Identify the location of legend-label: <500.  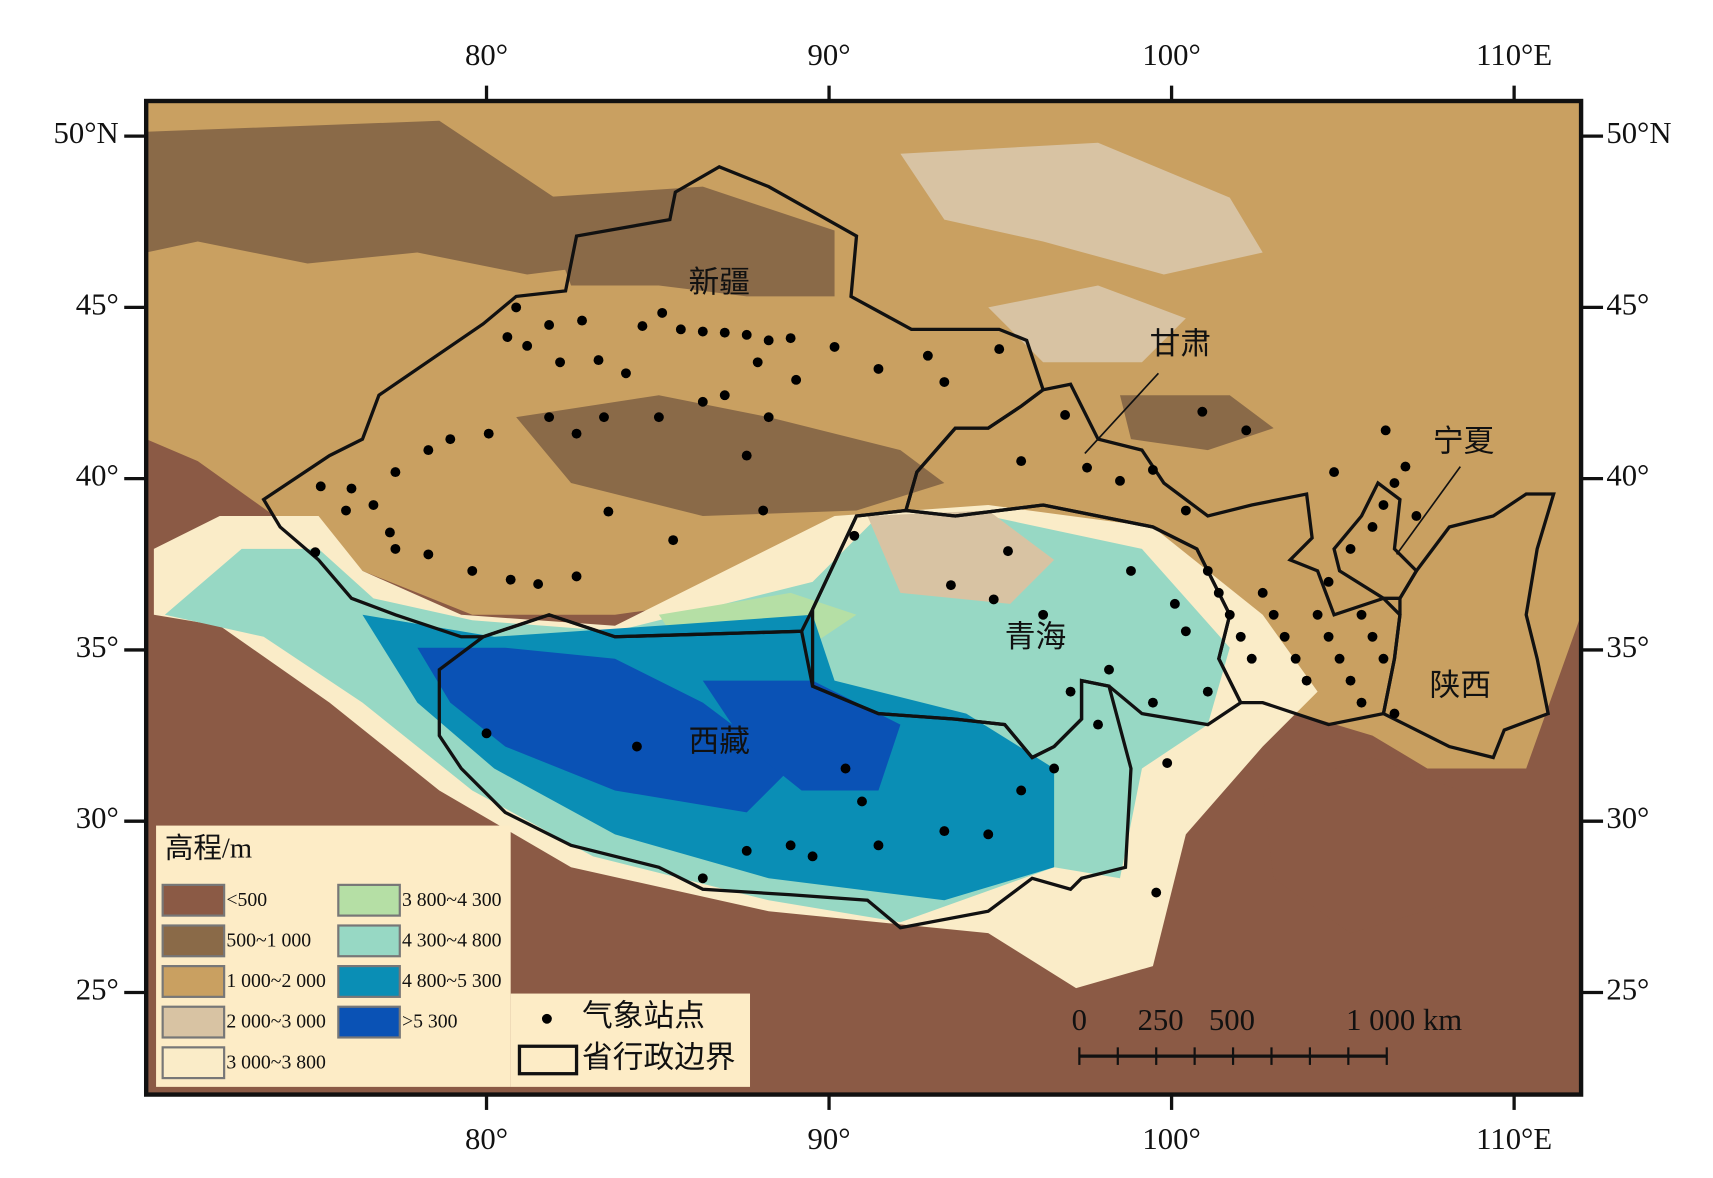
(246, 900).